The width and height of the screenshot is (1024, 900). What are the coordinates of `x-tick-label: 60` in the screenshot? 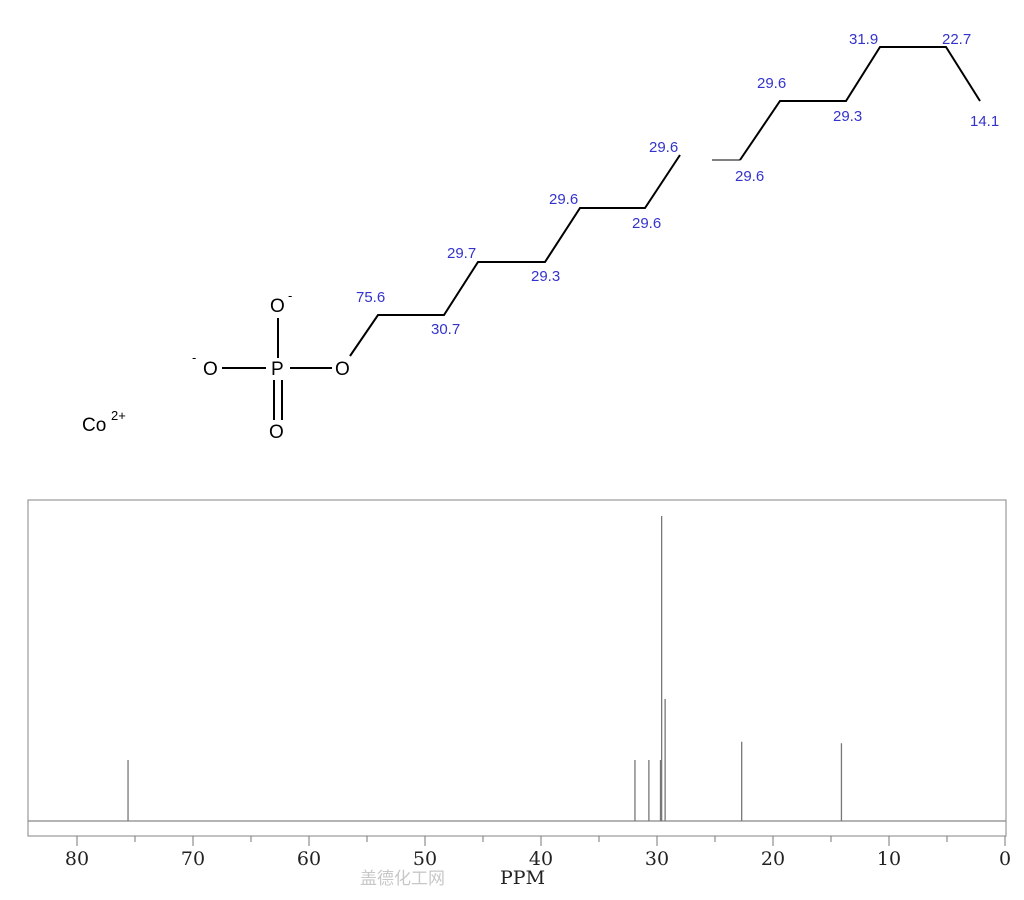 It's located at (309, 859).